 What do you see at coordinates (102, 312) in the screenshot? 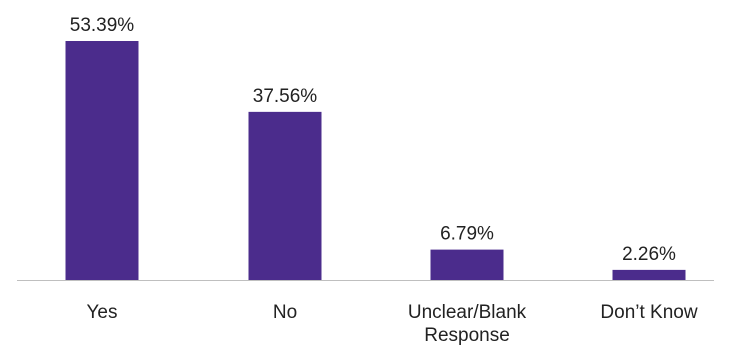
I see `category-label-0: Yes` at bounding box center [102, 312].